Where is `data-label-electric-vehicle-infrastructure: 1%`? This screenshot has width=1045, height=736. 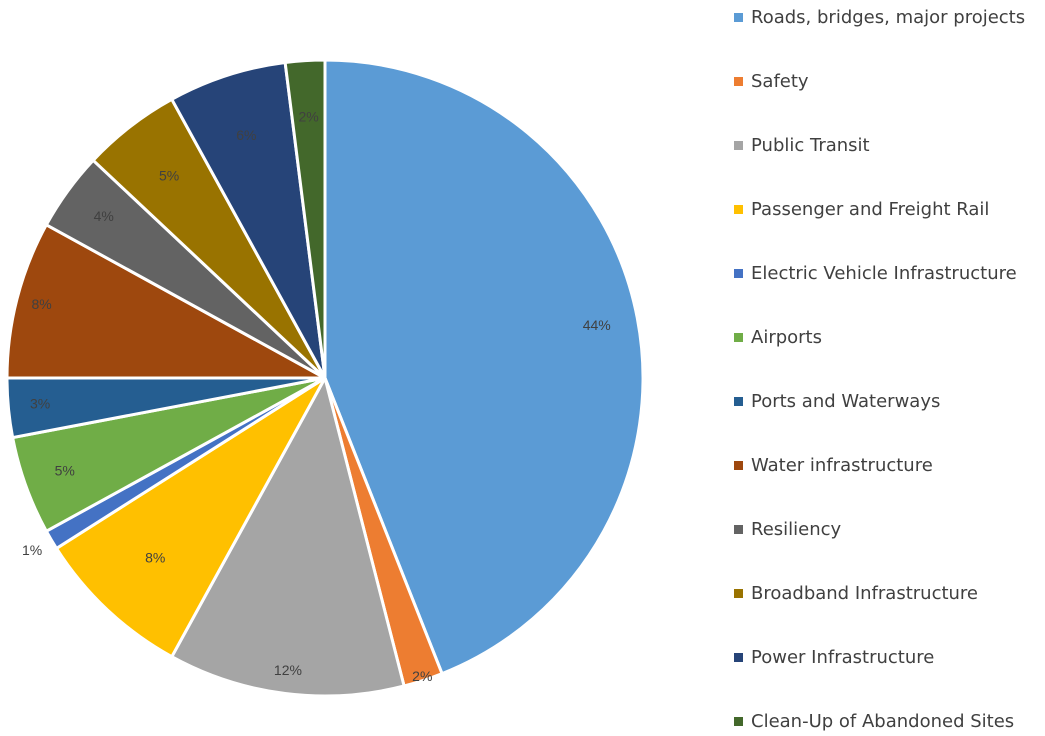 data-label-electric-vehicle-infrastructure: 1% is located at coordinates (32, 550).